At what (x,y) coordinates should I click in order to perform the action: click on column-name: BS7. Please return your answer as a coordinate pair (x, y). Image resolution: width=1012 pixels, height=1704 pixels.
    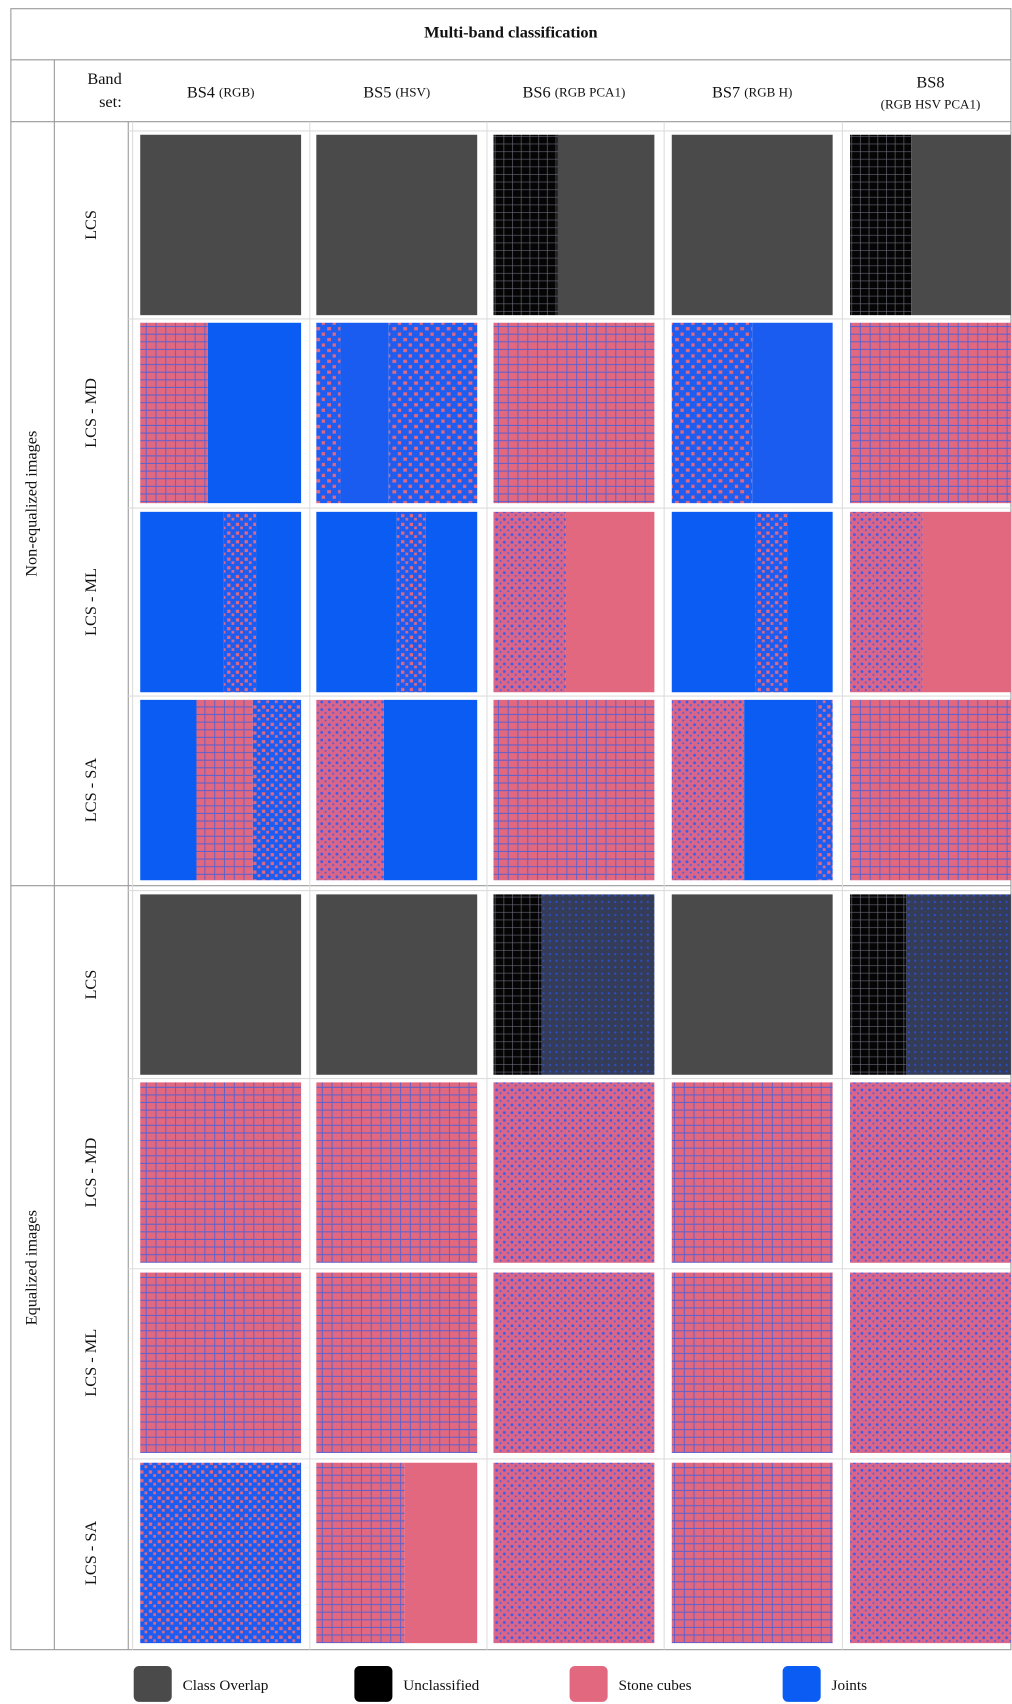
    Looking at the image, I should click on (726, 91).